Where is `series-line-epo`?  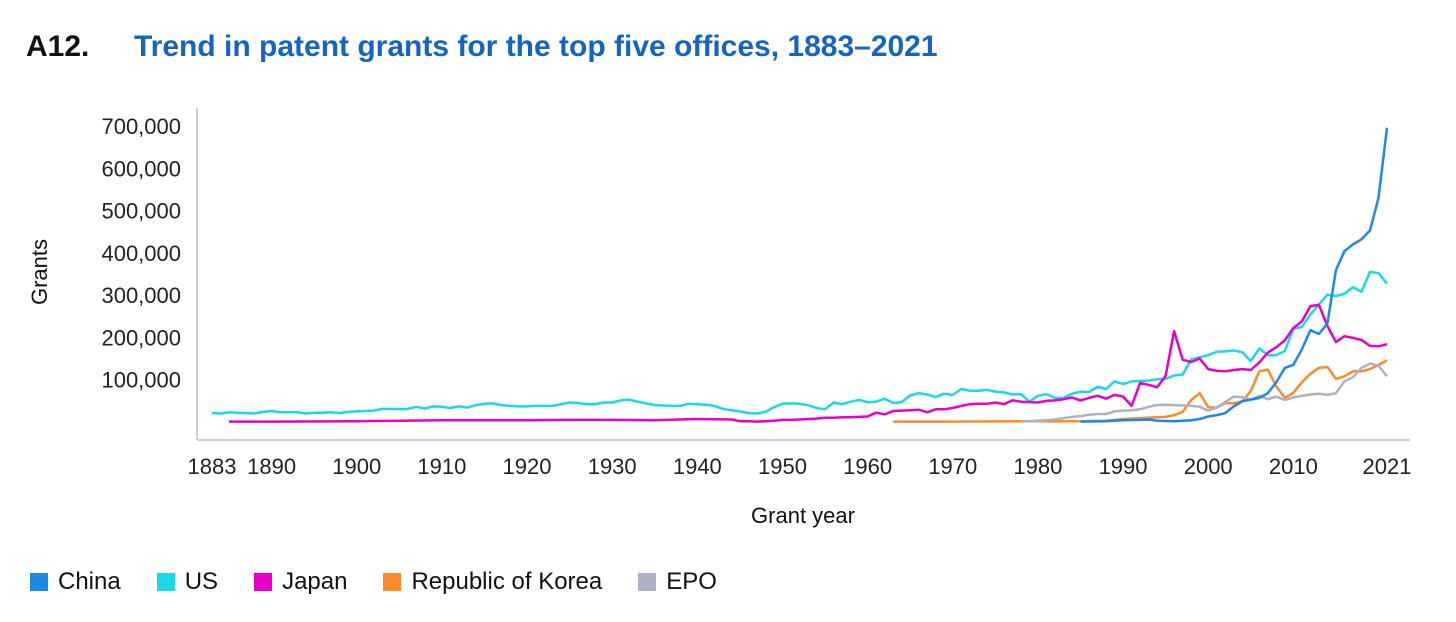
series-line-epo is located at coordinates (1204, 392).